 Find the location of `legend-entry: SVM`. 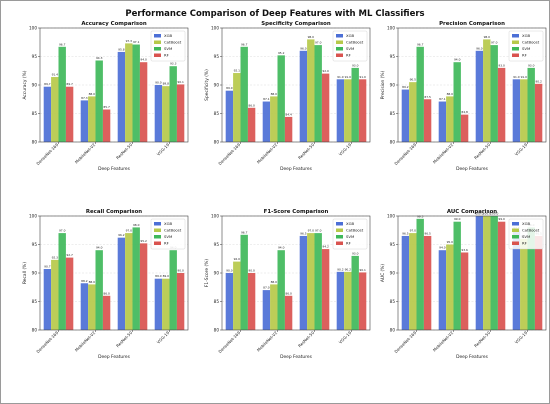

legend-entry: SVM is located at coordinates (526, 236).